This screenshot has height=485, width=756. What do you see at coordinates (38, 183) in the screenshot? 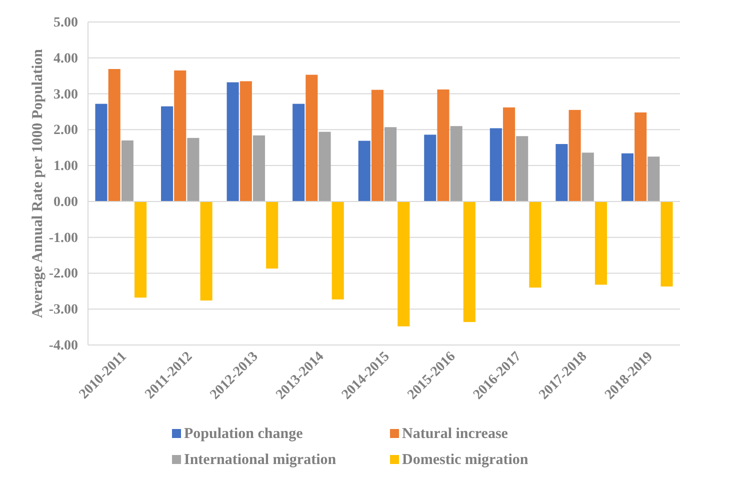
I see `y-axis-title: Average Annual Rate per 1000 Population` at bounding box center [38, 183].